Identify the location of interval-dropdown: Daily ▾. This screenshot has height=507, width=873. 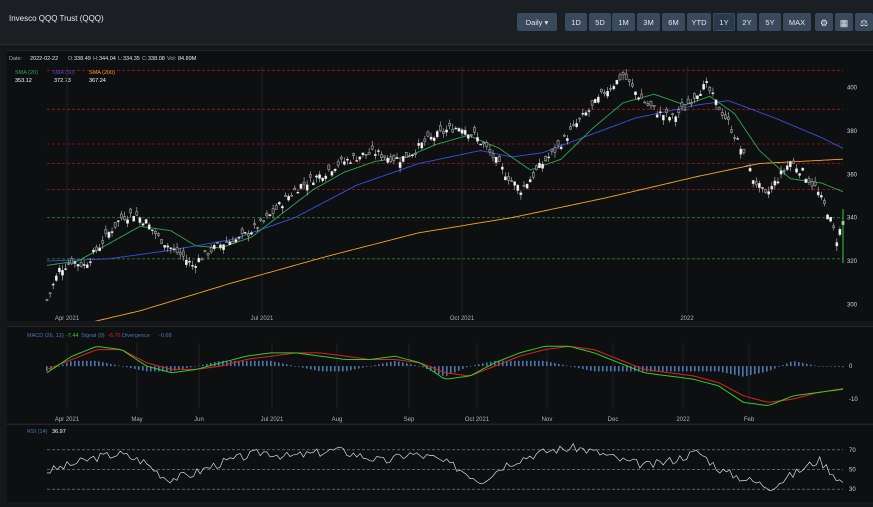
(537, 22).